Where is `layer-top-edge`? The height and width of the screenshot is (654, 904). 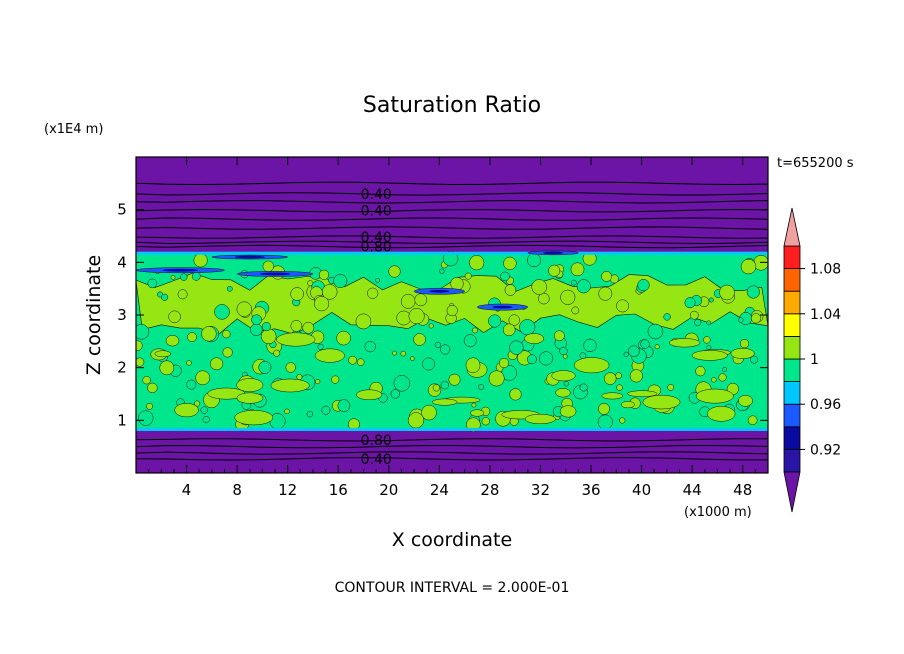 layer-top-edge is located at coordinates (452, 253).